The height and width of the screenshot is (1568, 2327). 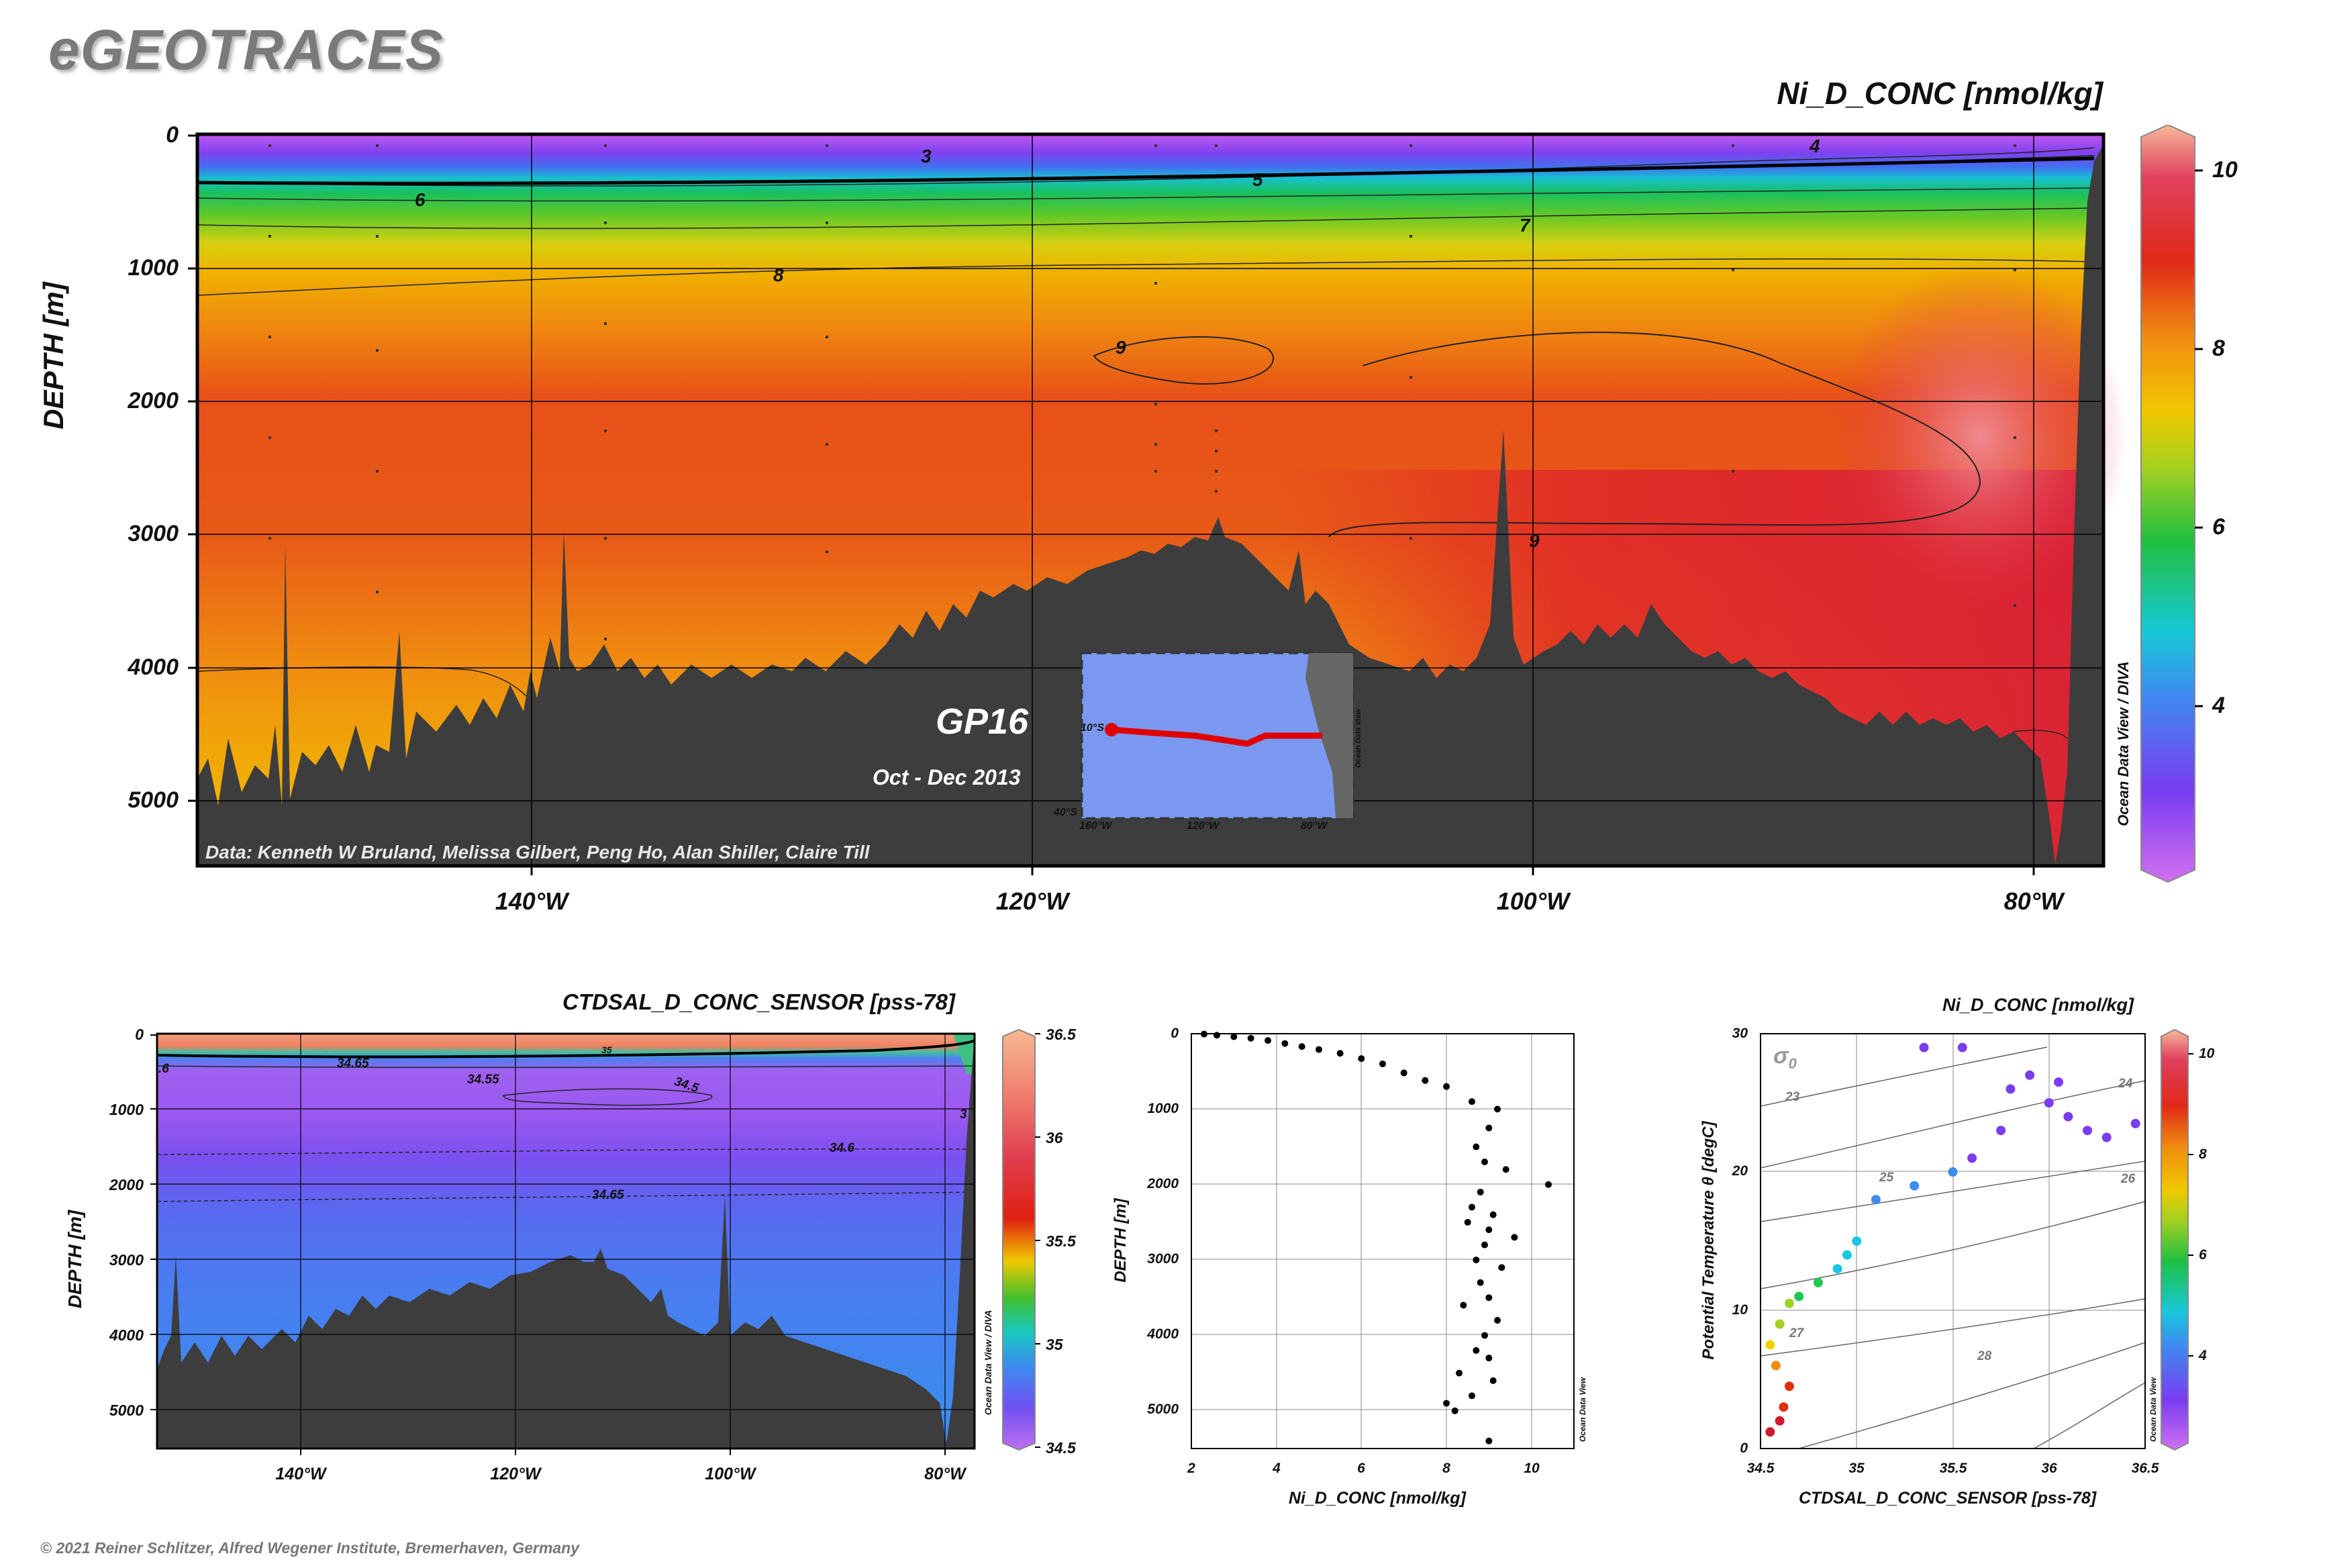 What do you see at coordinates (2153, 1409) in the screenshot?
I see `ts-watermark: Ocean Data View` at bounding box center [2153, 1409].